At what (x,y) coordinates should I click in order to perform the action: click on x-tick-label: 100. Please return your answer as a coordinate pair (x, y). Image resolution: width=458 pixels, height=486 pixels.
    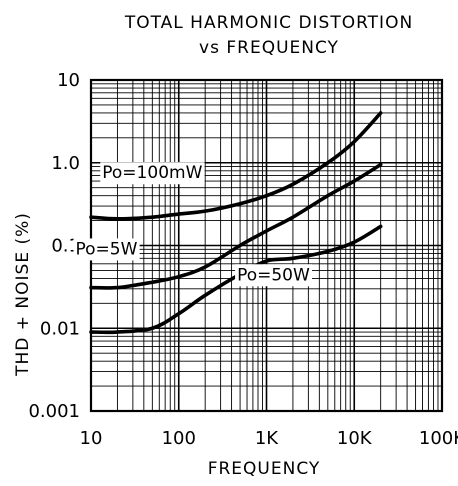
    Looking at the image, I should click on (179, 438).